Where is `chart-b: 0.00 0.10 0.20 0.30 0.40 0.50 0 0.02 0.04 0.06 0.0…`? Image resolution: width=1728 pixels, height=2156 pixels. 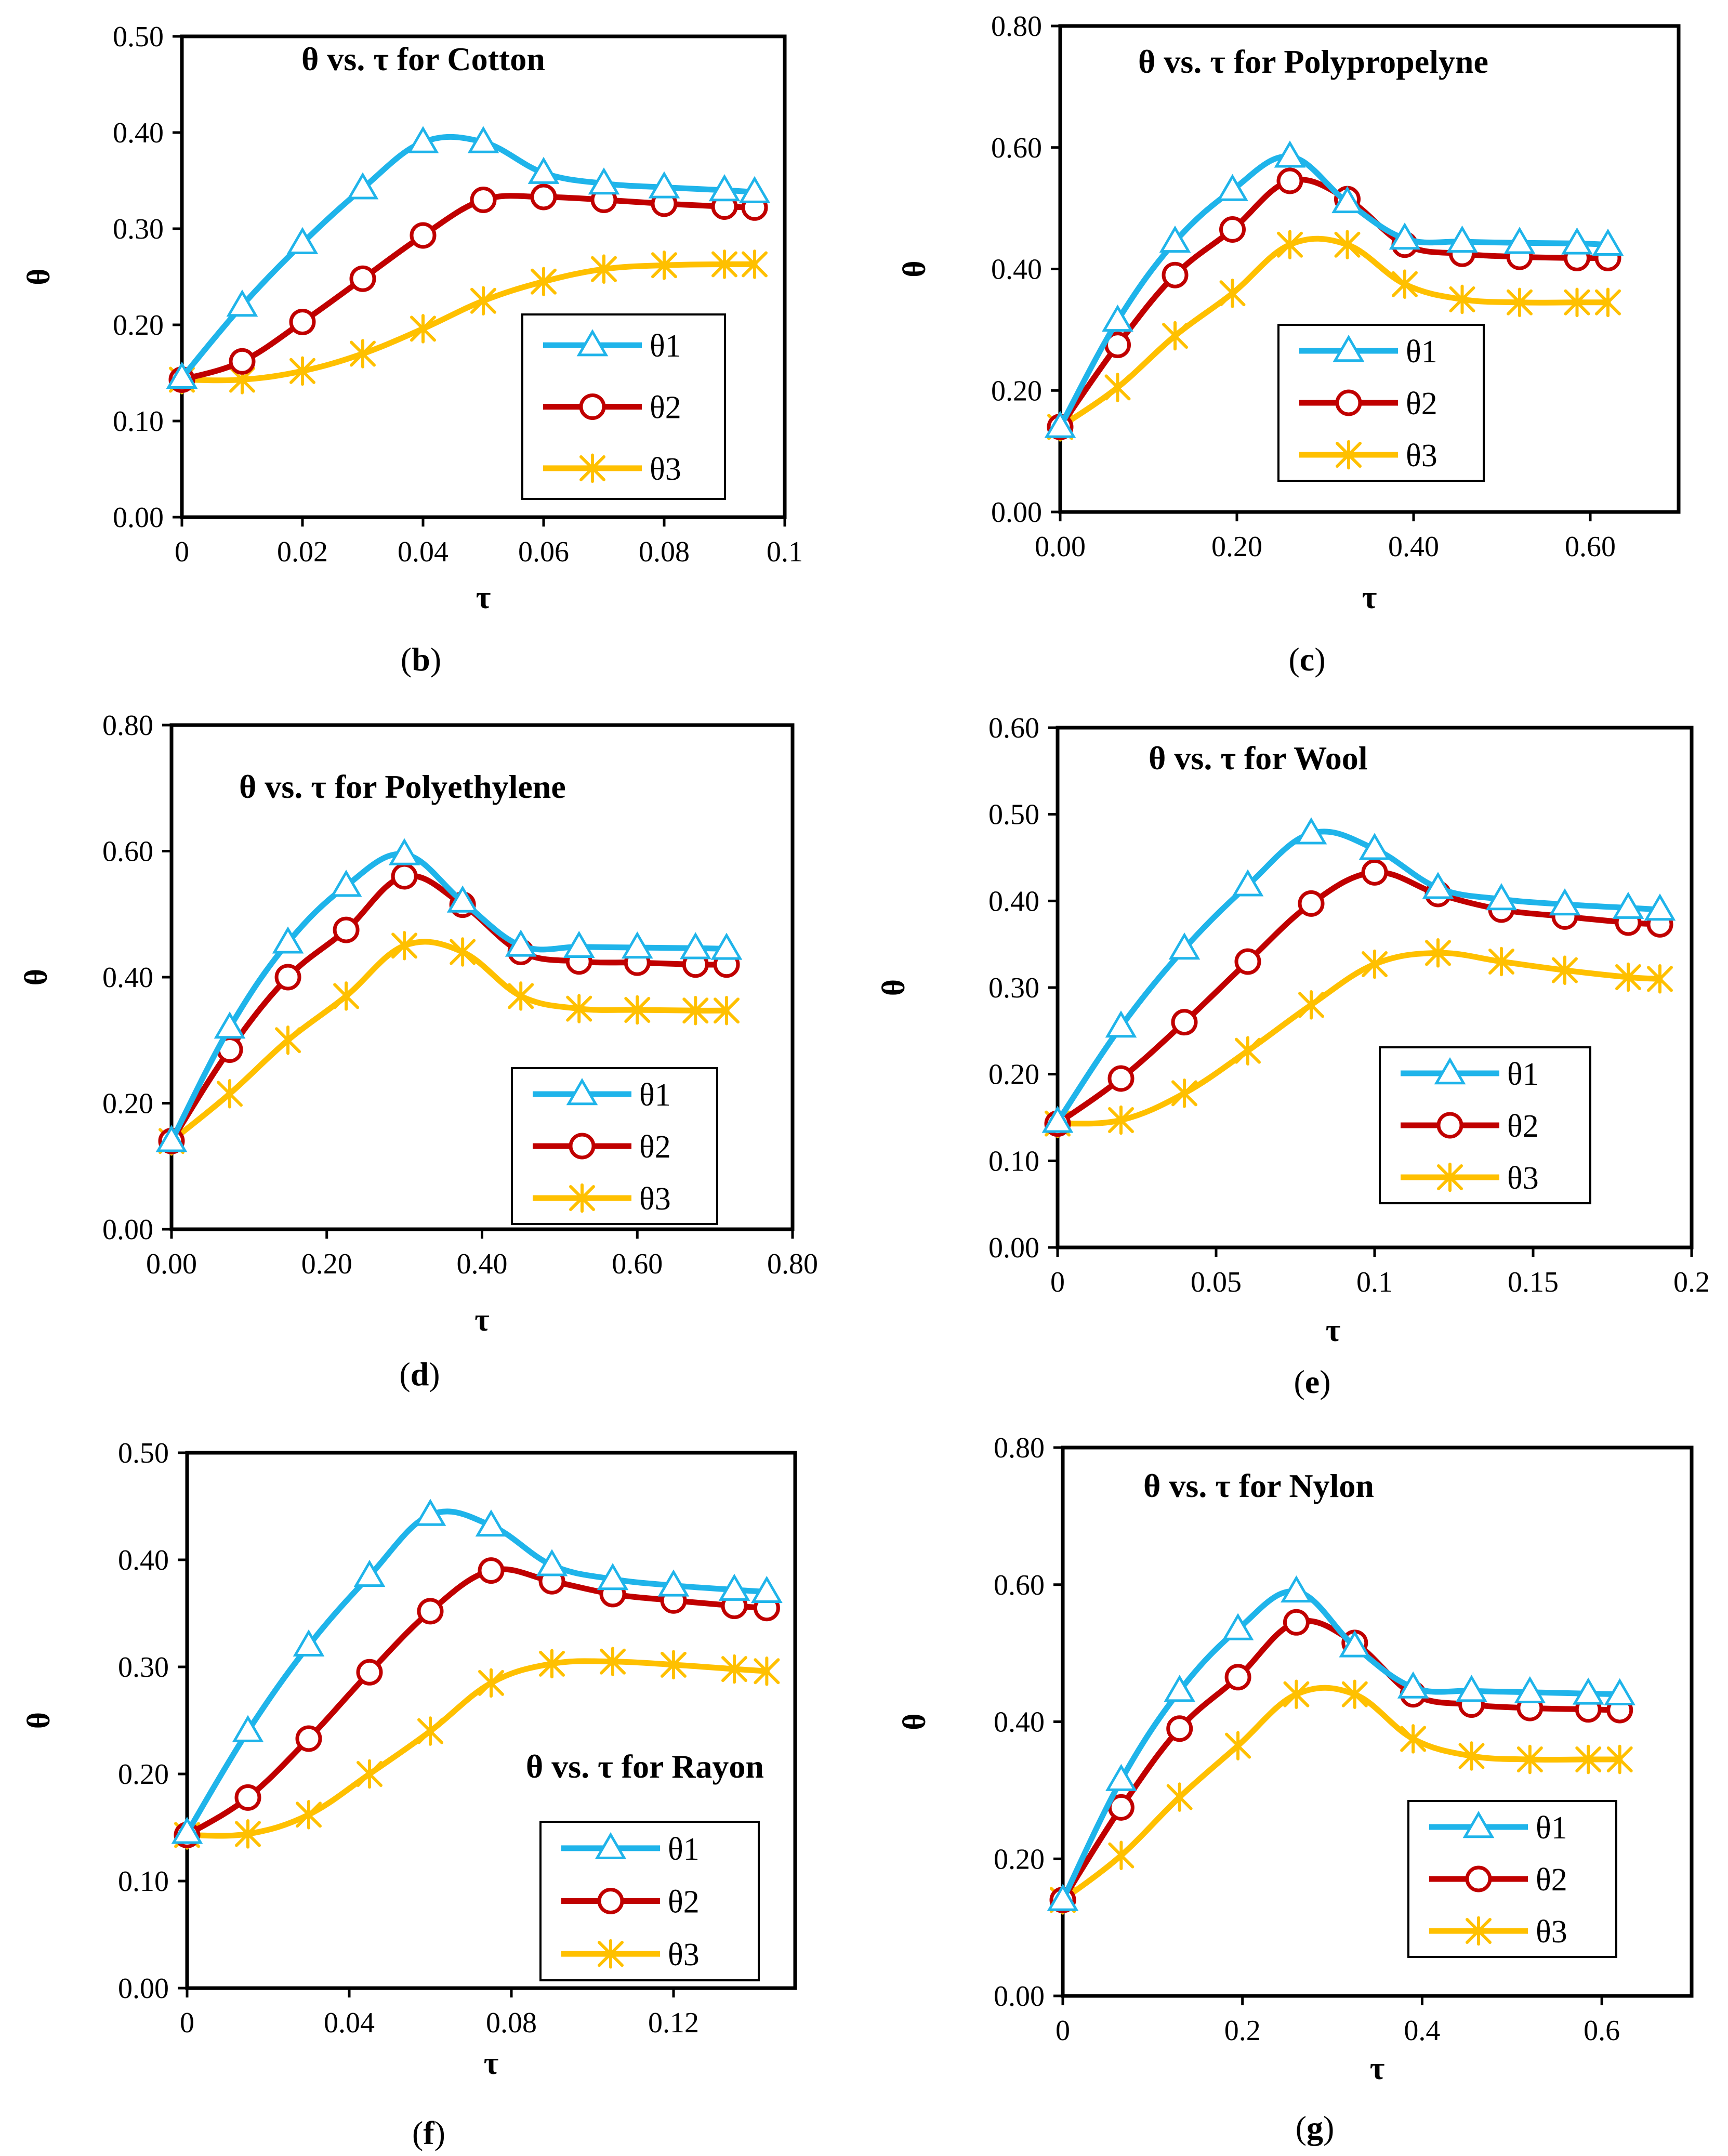 chart-b: 0.00 0.10 0.20 0.30 0.40 0.50 0 0.02 0.04 0.06 0.0… is located at coordinates (412, 350).